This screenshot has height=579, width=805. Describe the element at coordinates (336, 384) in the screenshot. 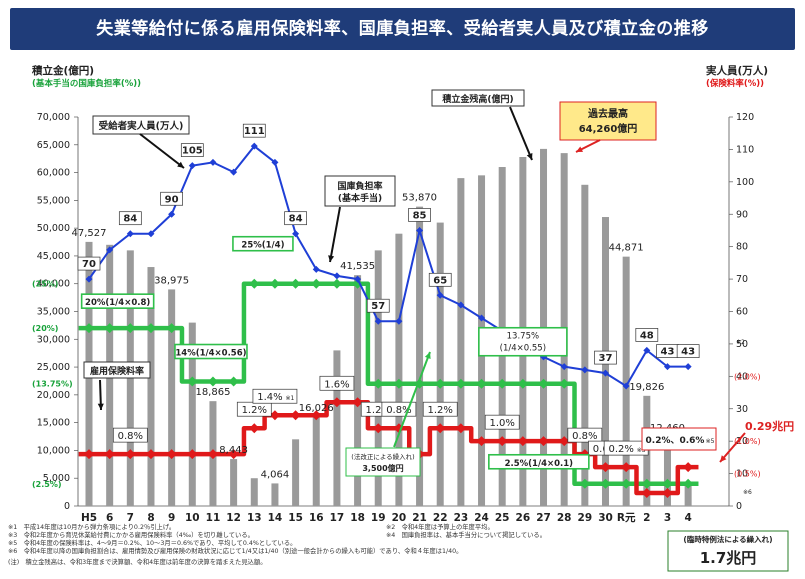

I see `insurance-value-label: 1.6%` at that location.